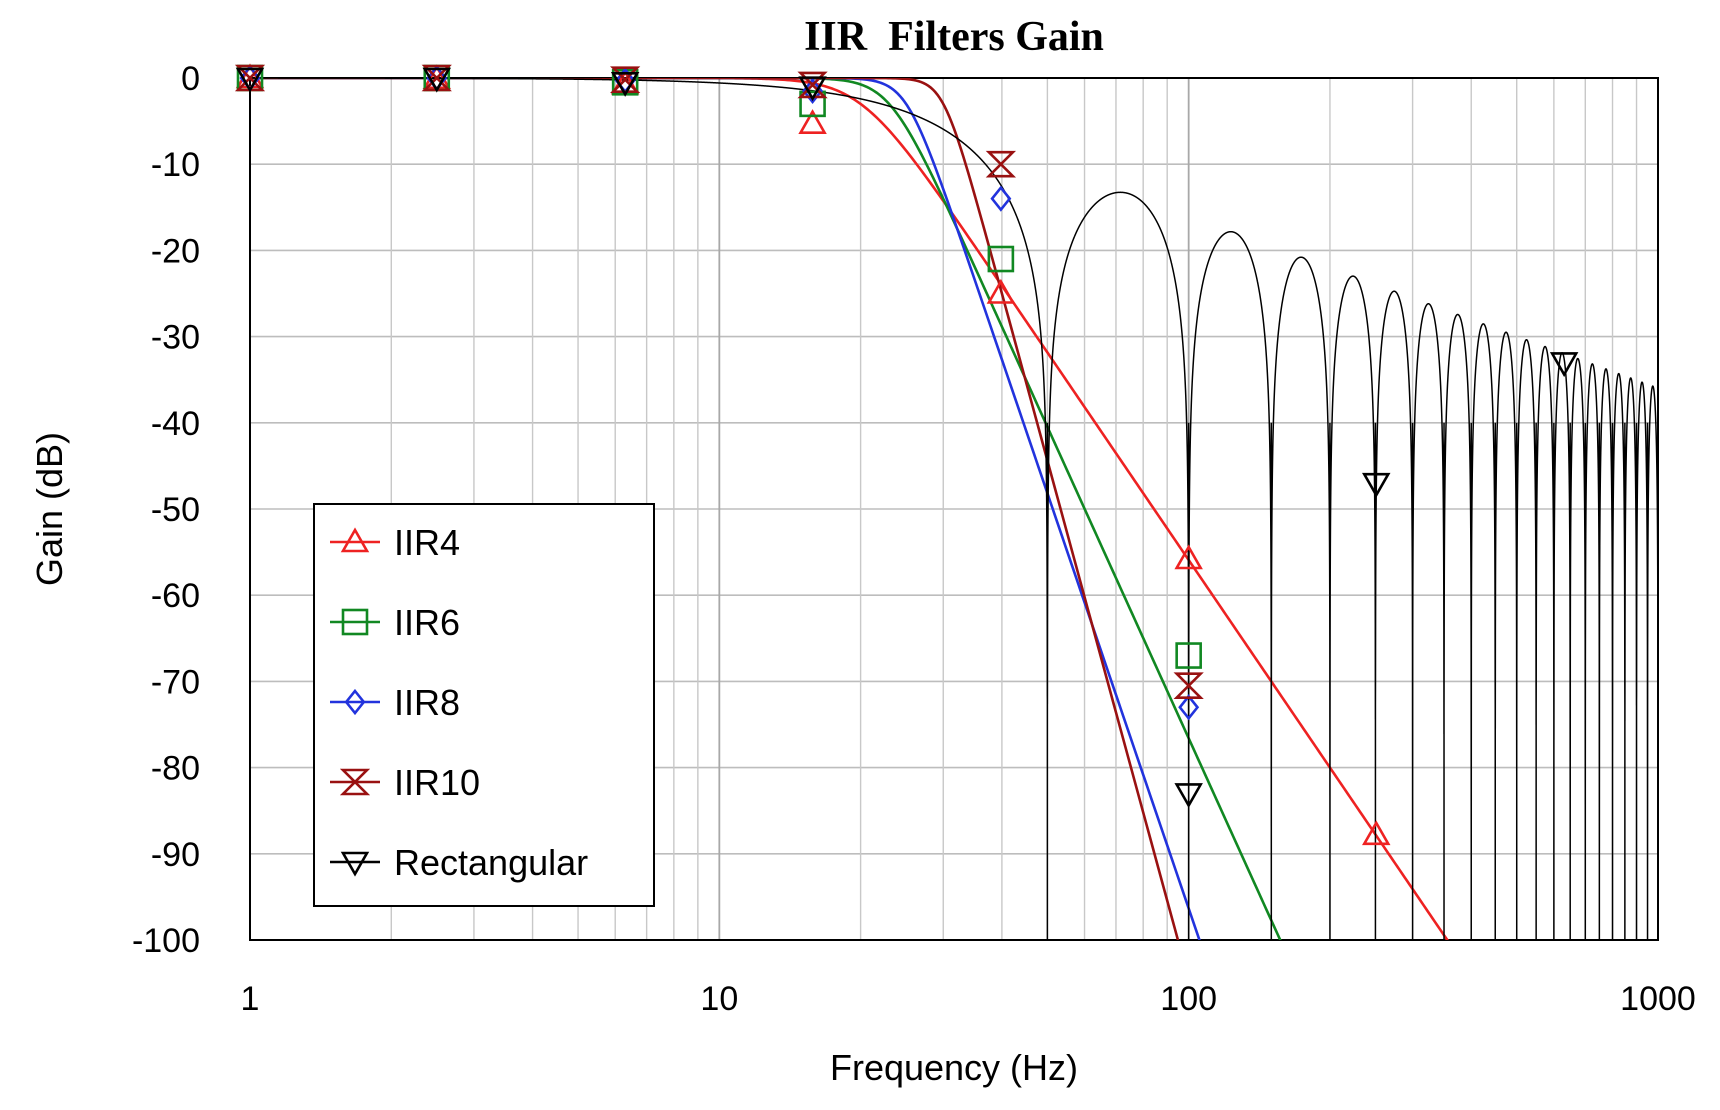  I want to click on y-tick-label: -100, so click(166, 941).